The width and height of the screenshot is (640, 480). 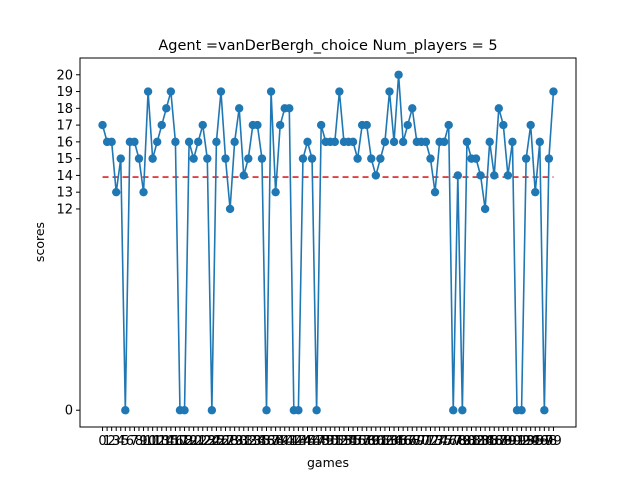 What do you see at coordinates (243, 441) in the screenshot?
I see `x-tick-label: 31` at bounding box center [243, 441].